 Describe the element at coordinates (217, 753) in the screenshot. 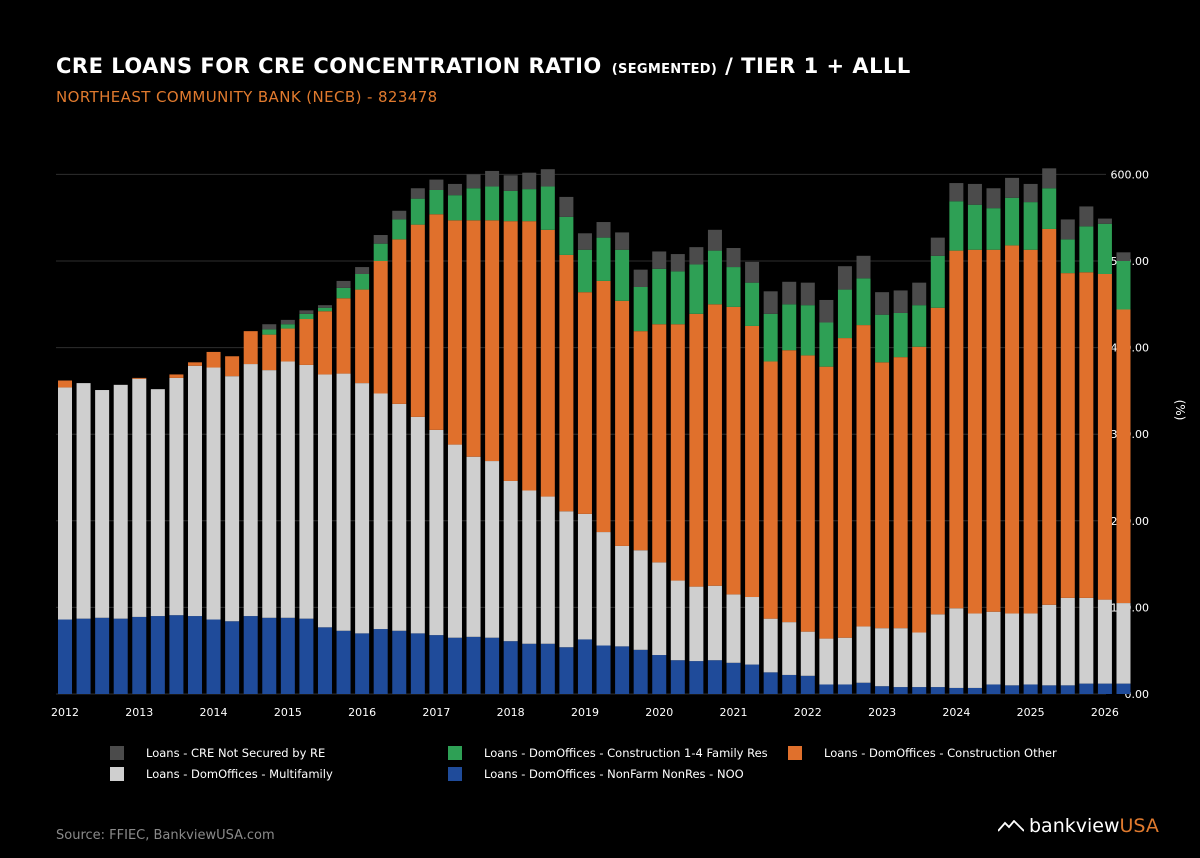

I see `legend-item-not-secured: Loans - CRE Not Secured by RE` at that location.